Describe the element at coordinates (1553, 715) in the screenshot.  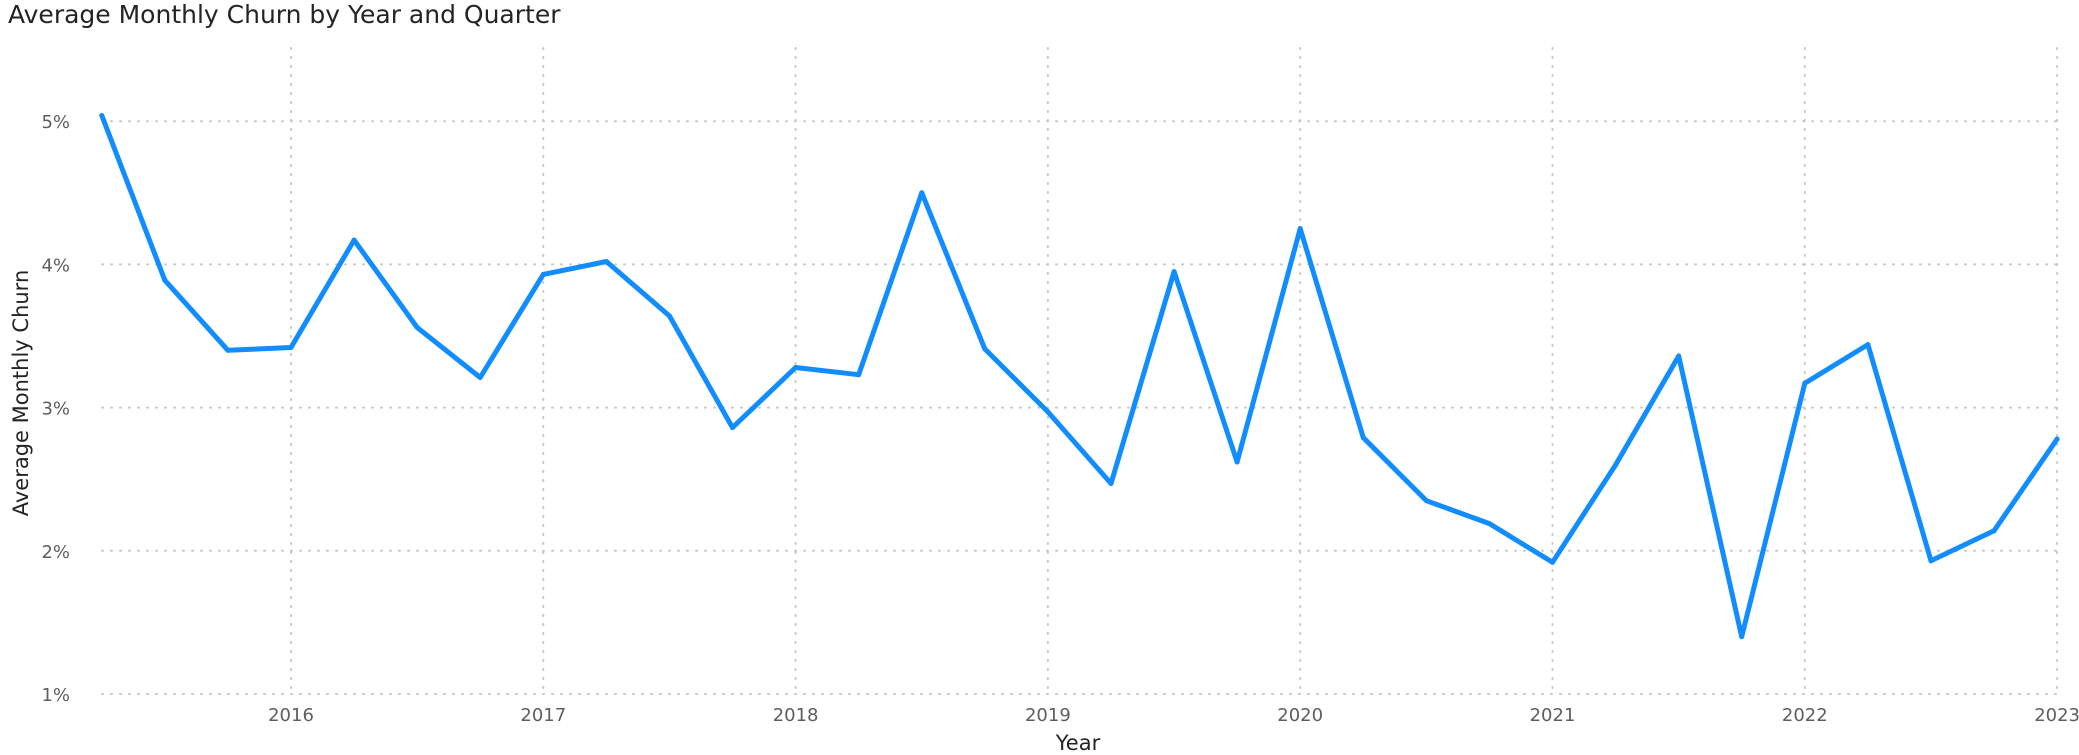
I see `x-tick-label: 2021` at that location.